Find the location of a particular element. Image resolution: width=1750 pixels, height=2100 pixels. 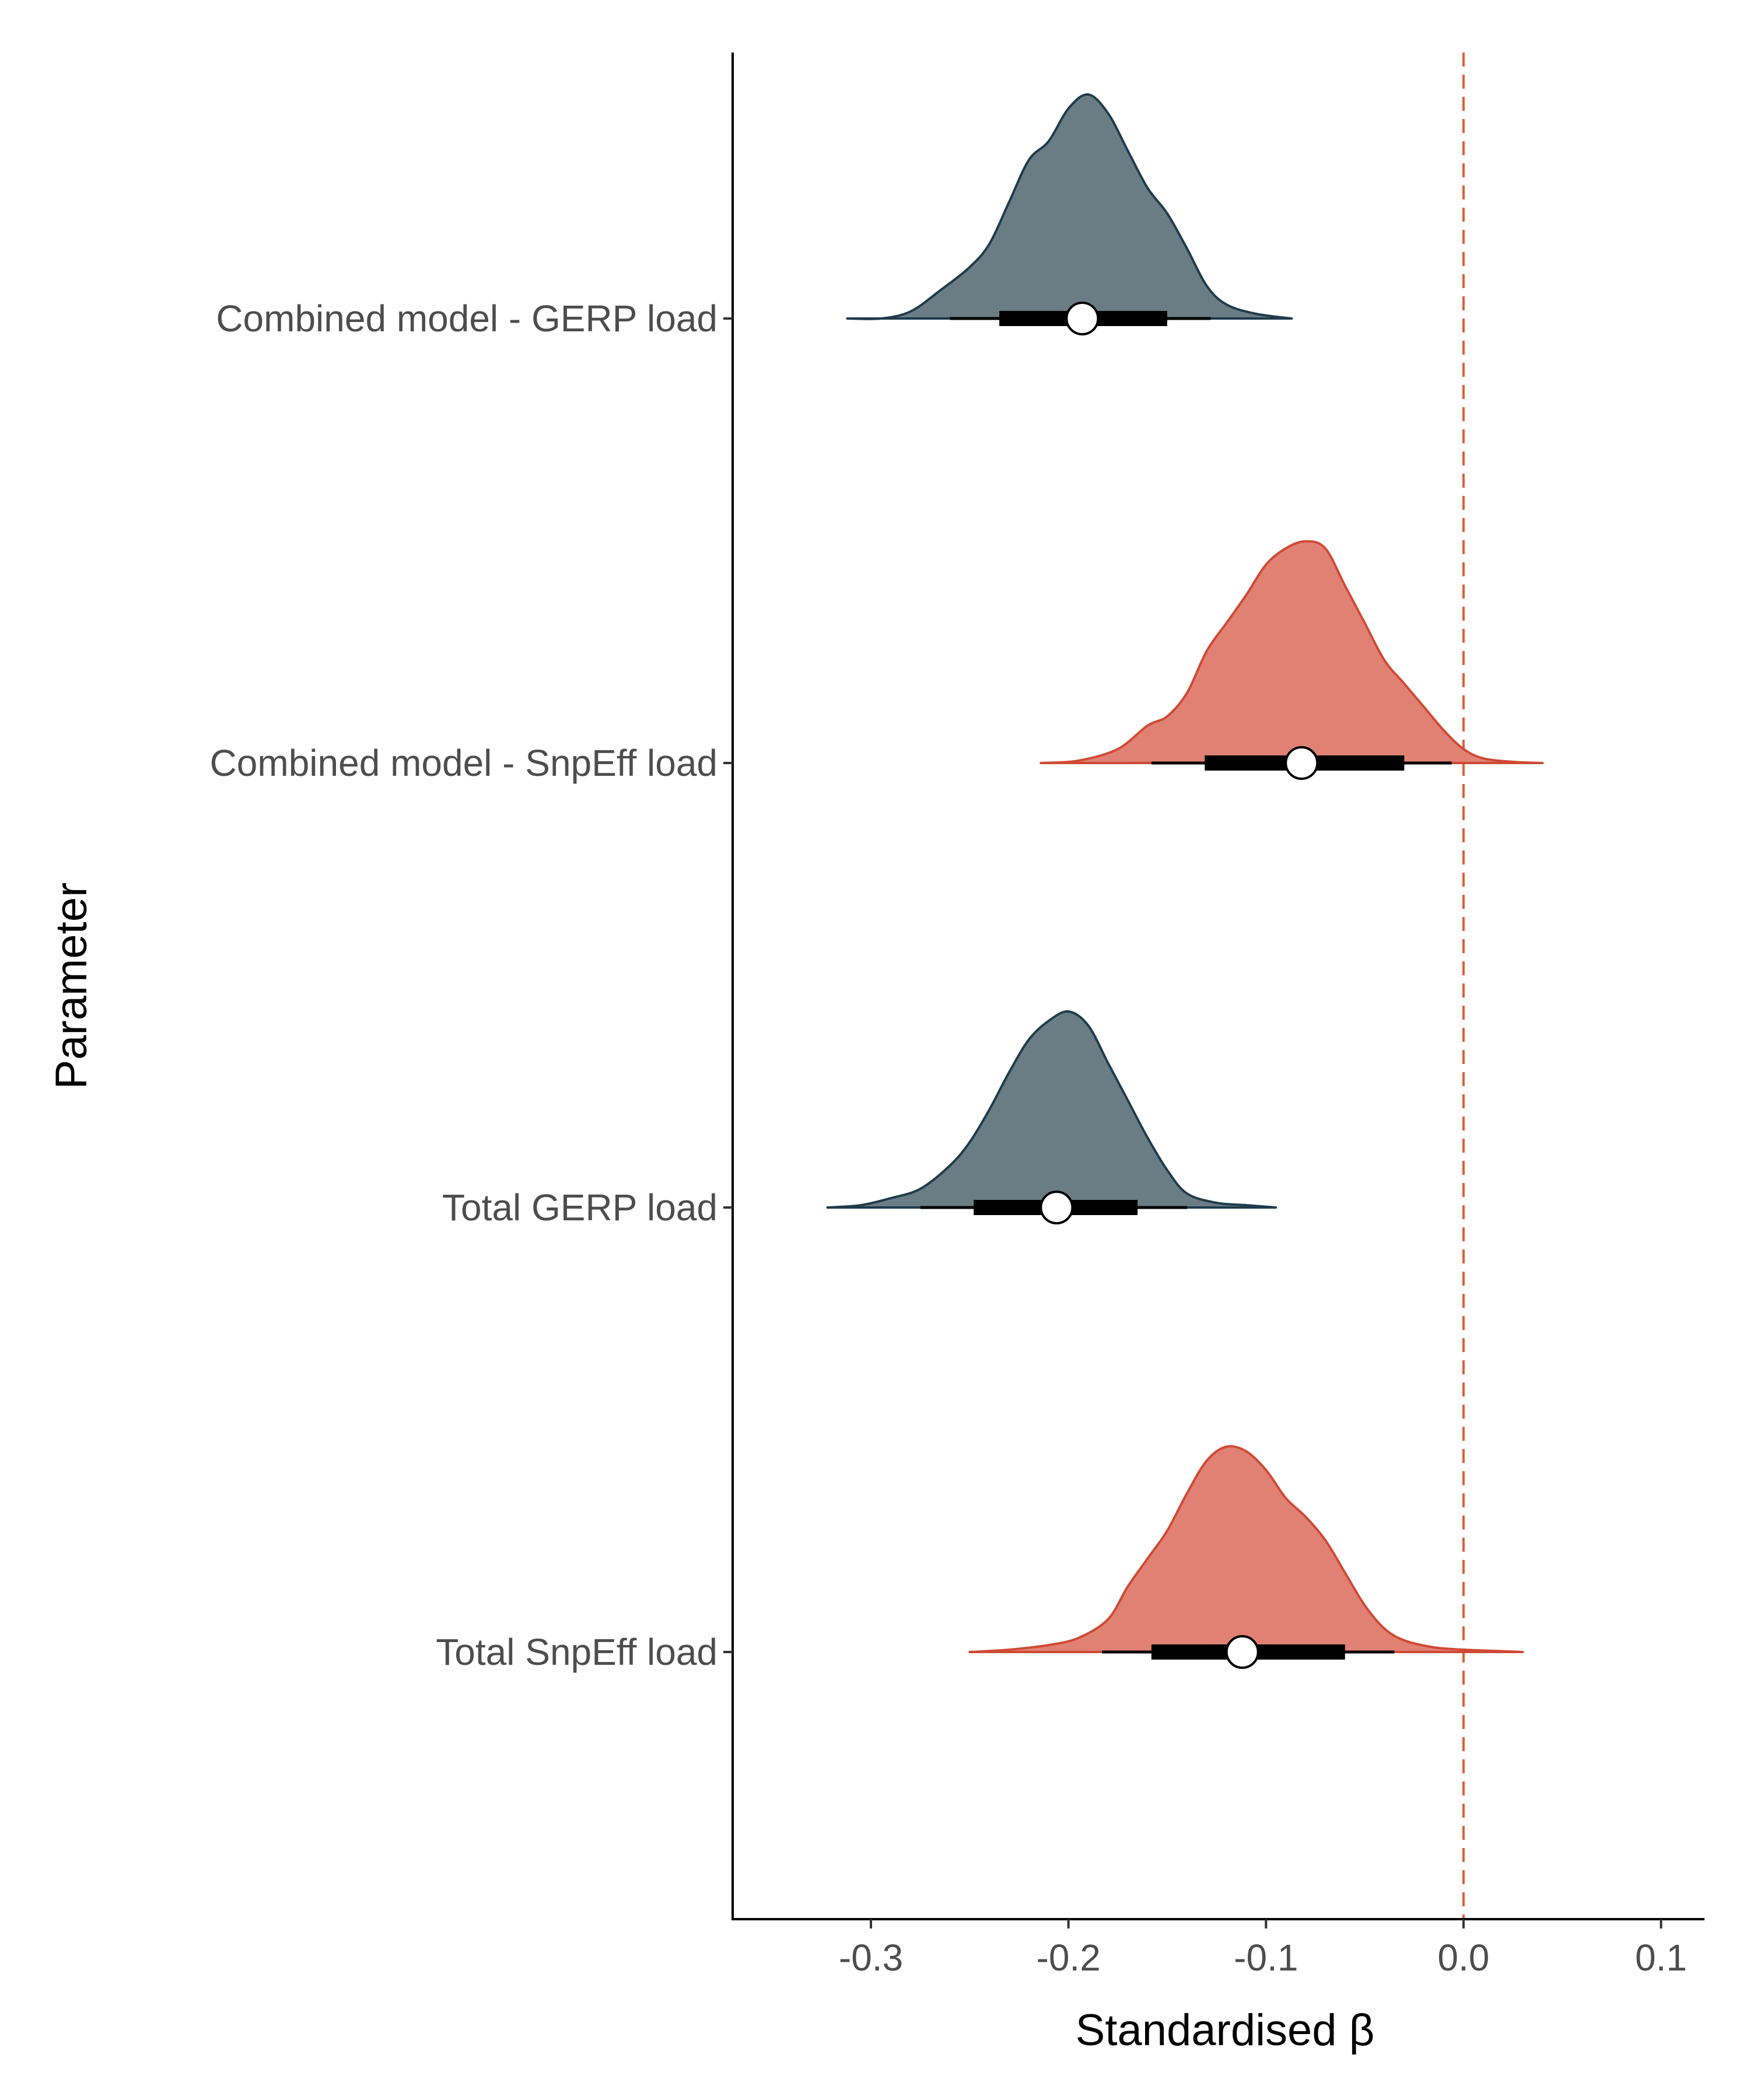

x-tick-label-1: -0.2 is located at coordinates (1069, 1958).